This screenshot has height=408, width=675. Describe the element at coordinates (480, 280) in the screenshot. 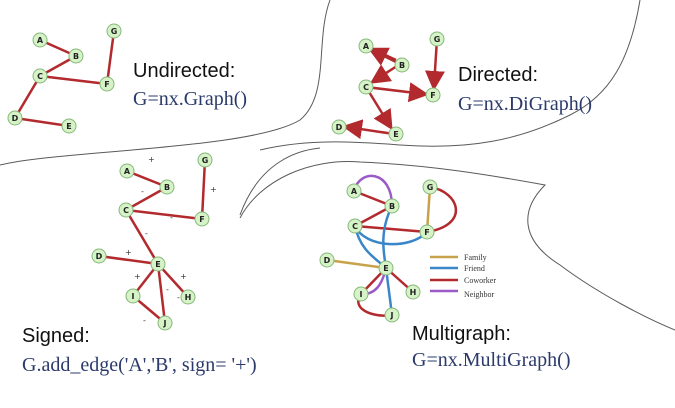

I see `legend-label-coworker: Coworker` at that location.